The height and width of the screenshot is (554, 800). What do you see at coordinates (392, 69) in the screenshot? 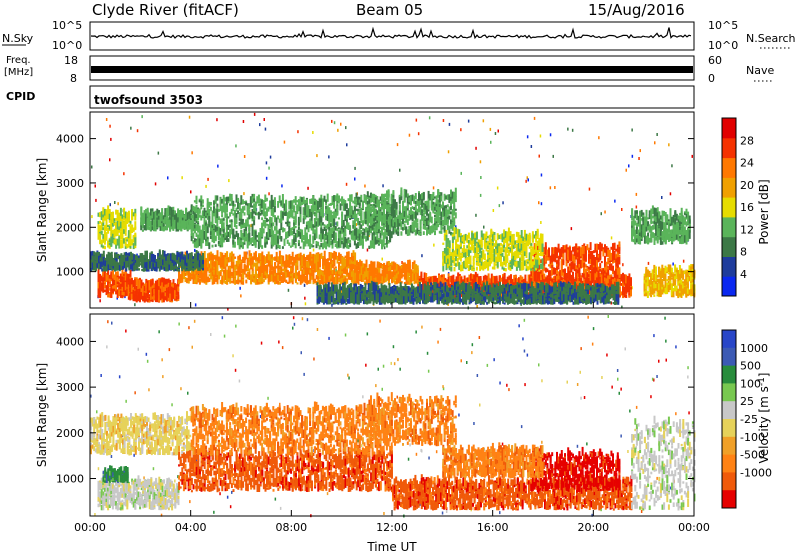
I see `freq-trace` at bounding box center [392, 69].